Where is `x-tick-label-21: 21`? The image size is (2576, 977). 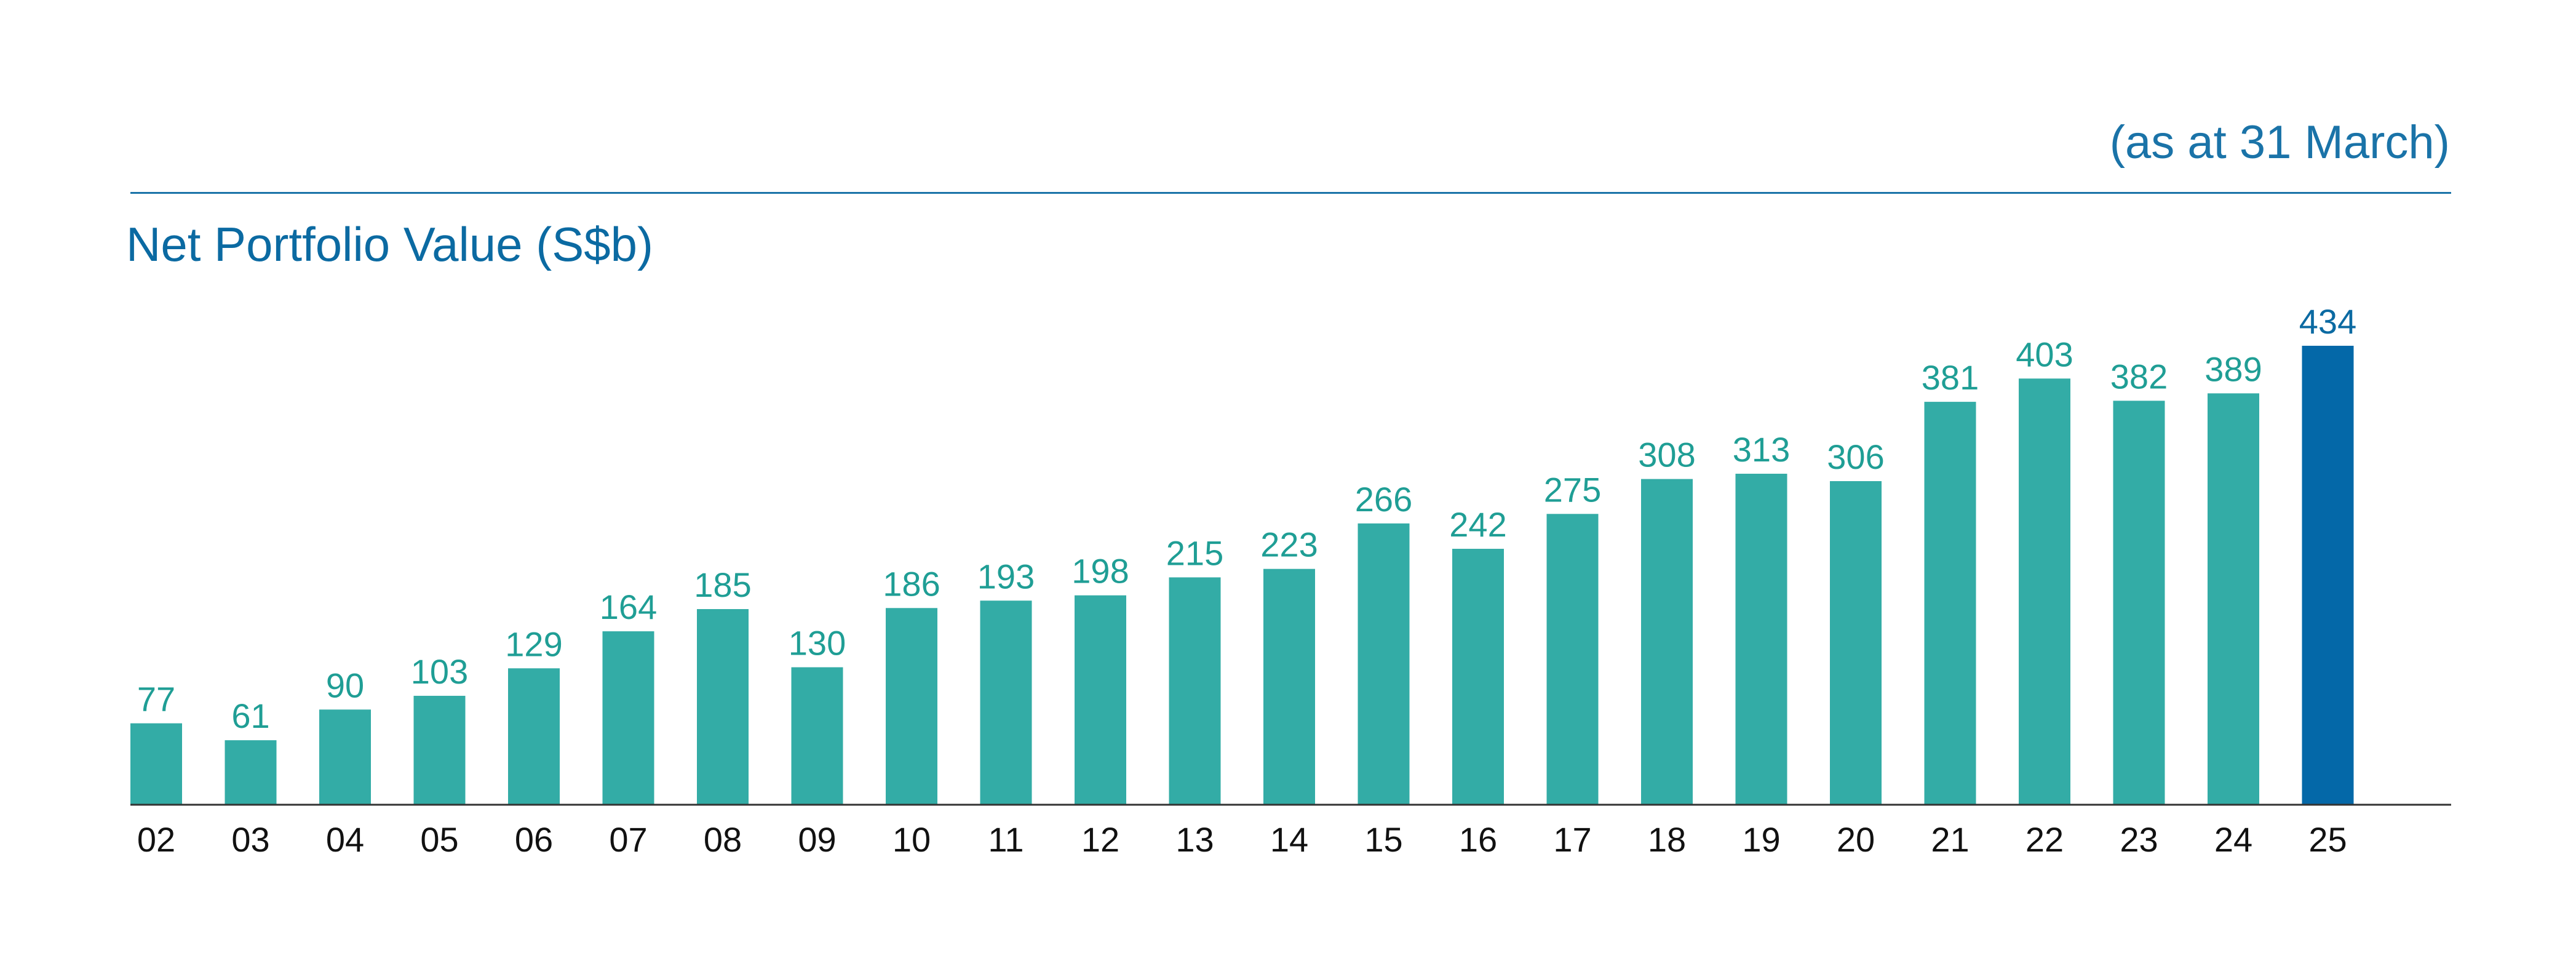
x-tick-label-21: 21 is located at coordinates (1950, 839).